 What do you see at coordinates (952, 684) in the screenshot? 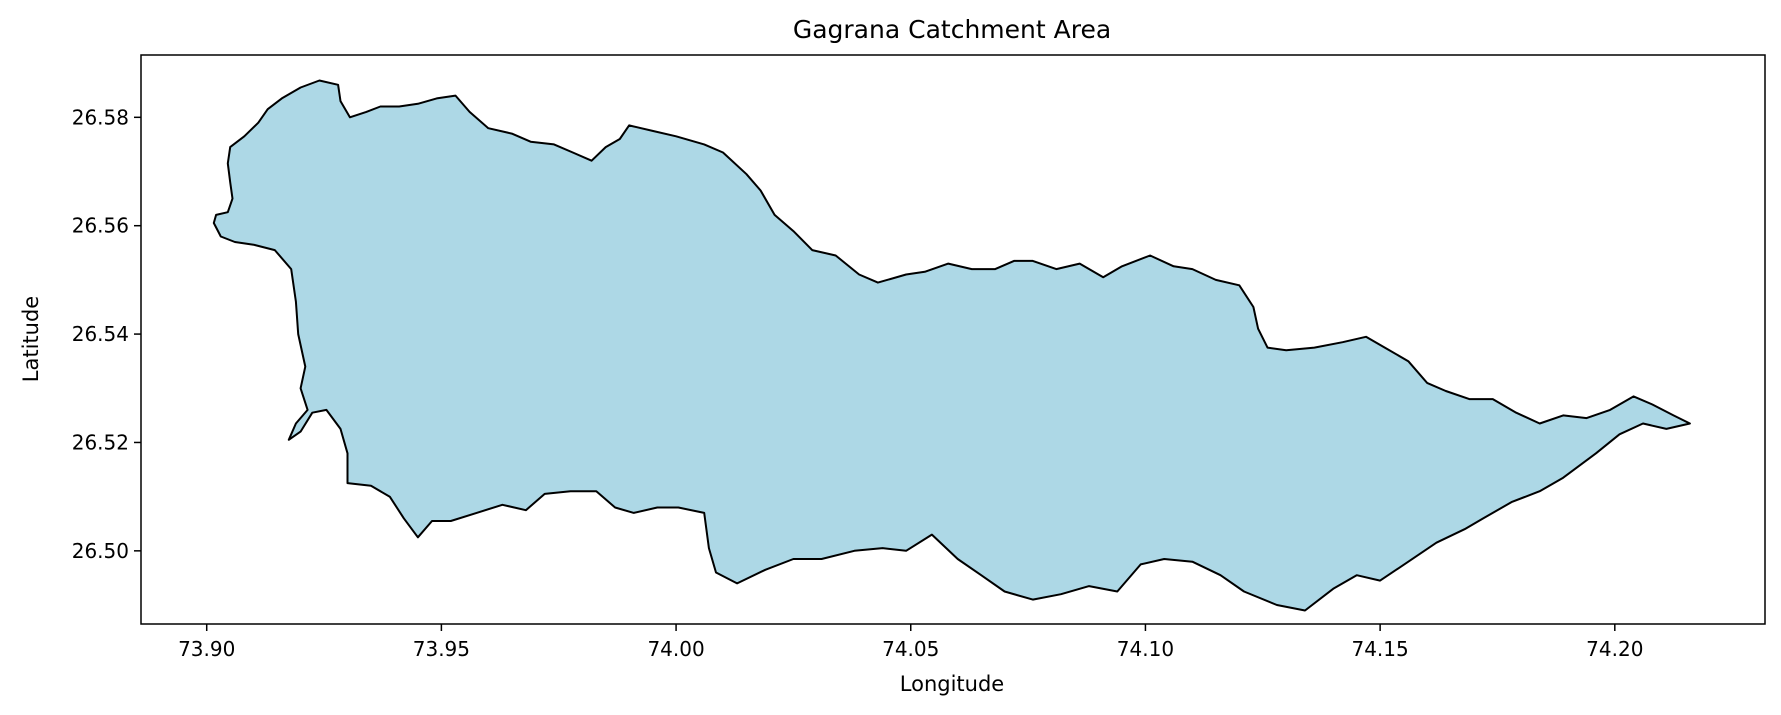
I see `x-axis-label: Longitude` at bounding box center [952, 684].